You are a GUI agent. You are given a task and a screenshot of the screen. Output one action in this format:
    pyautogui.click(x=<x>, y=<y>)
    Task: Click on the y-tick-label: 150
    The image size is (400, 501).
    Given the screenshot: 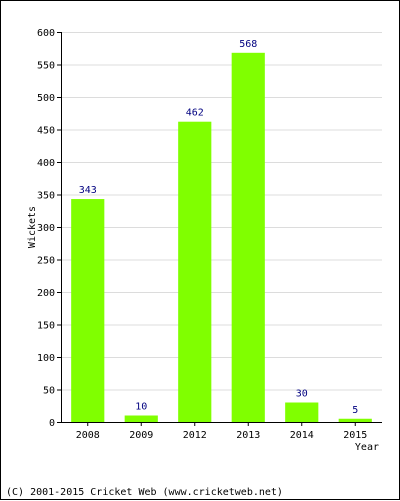 What is the action you would take?
    pyautogui.click(x=46, y=326)
    